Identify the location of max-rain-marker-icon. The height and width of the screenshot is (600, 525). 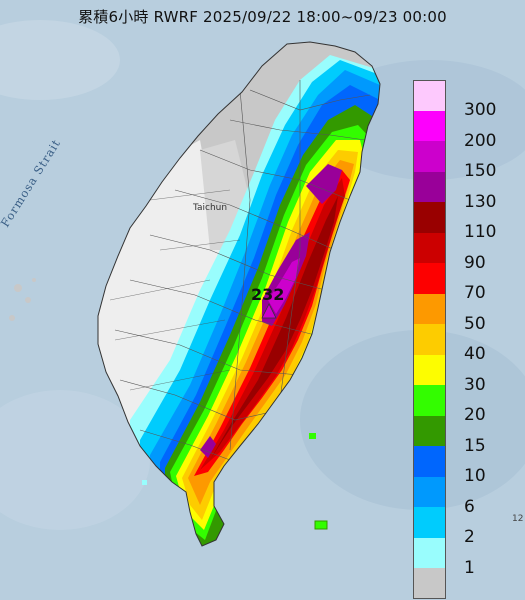
(269, 311).